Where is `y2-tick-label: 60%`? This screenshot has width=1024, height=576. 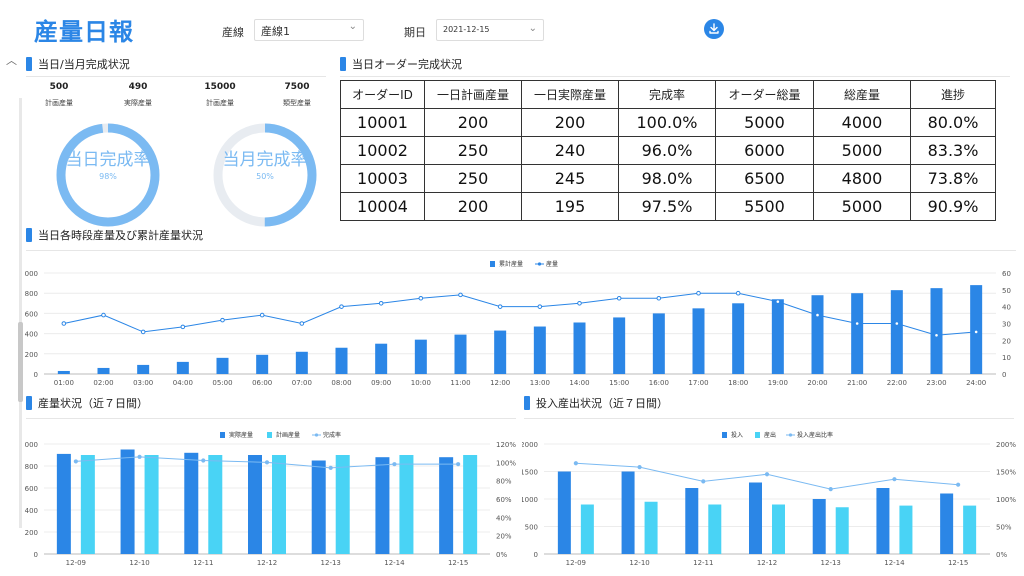 y2-tick-label: 60% is located at coordinates (504, 500).